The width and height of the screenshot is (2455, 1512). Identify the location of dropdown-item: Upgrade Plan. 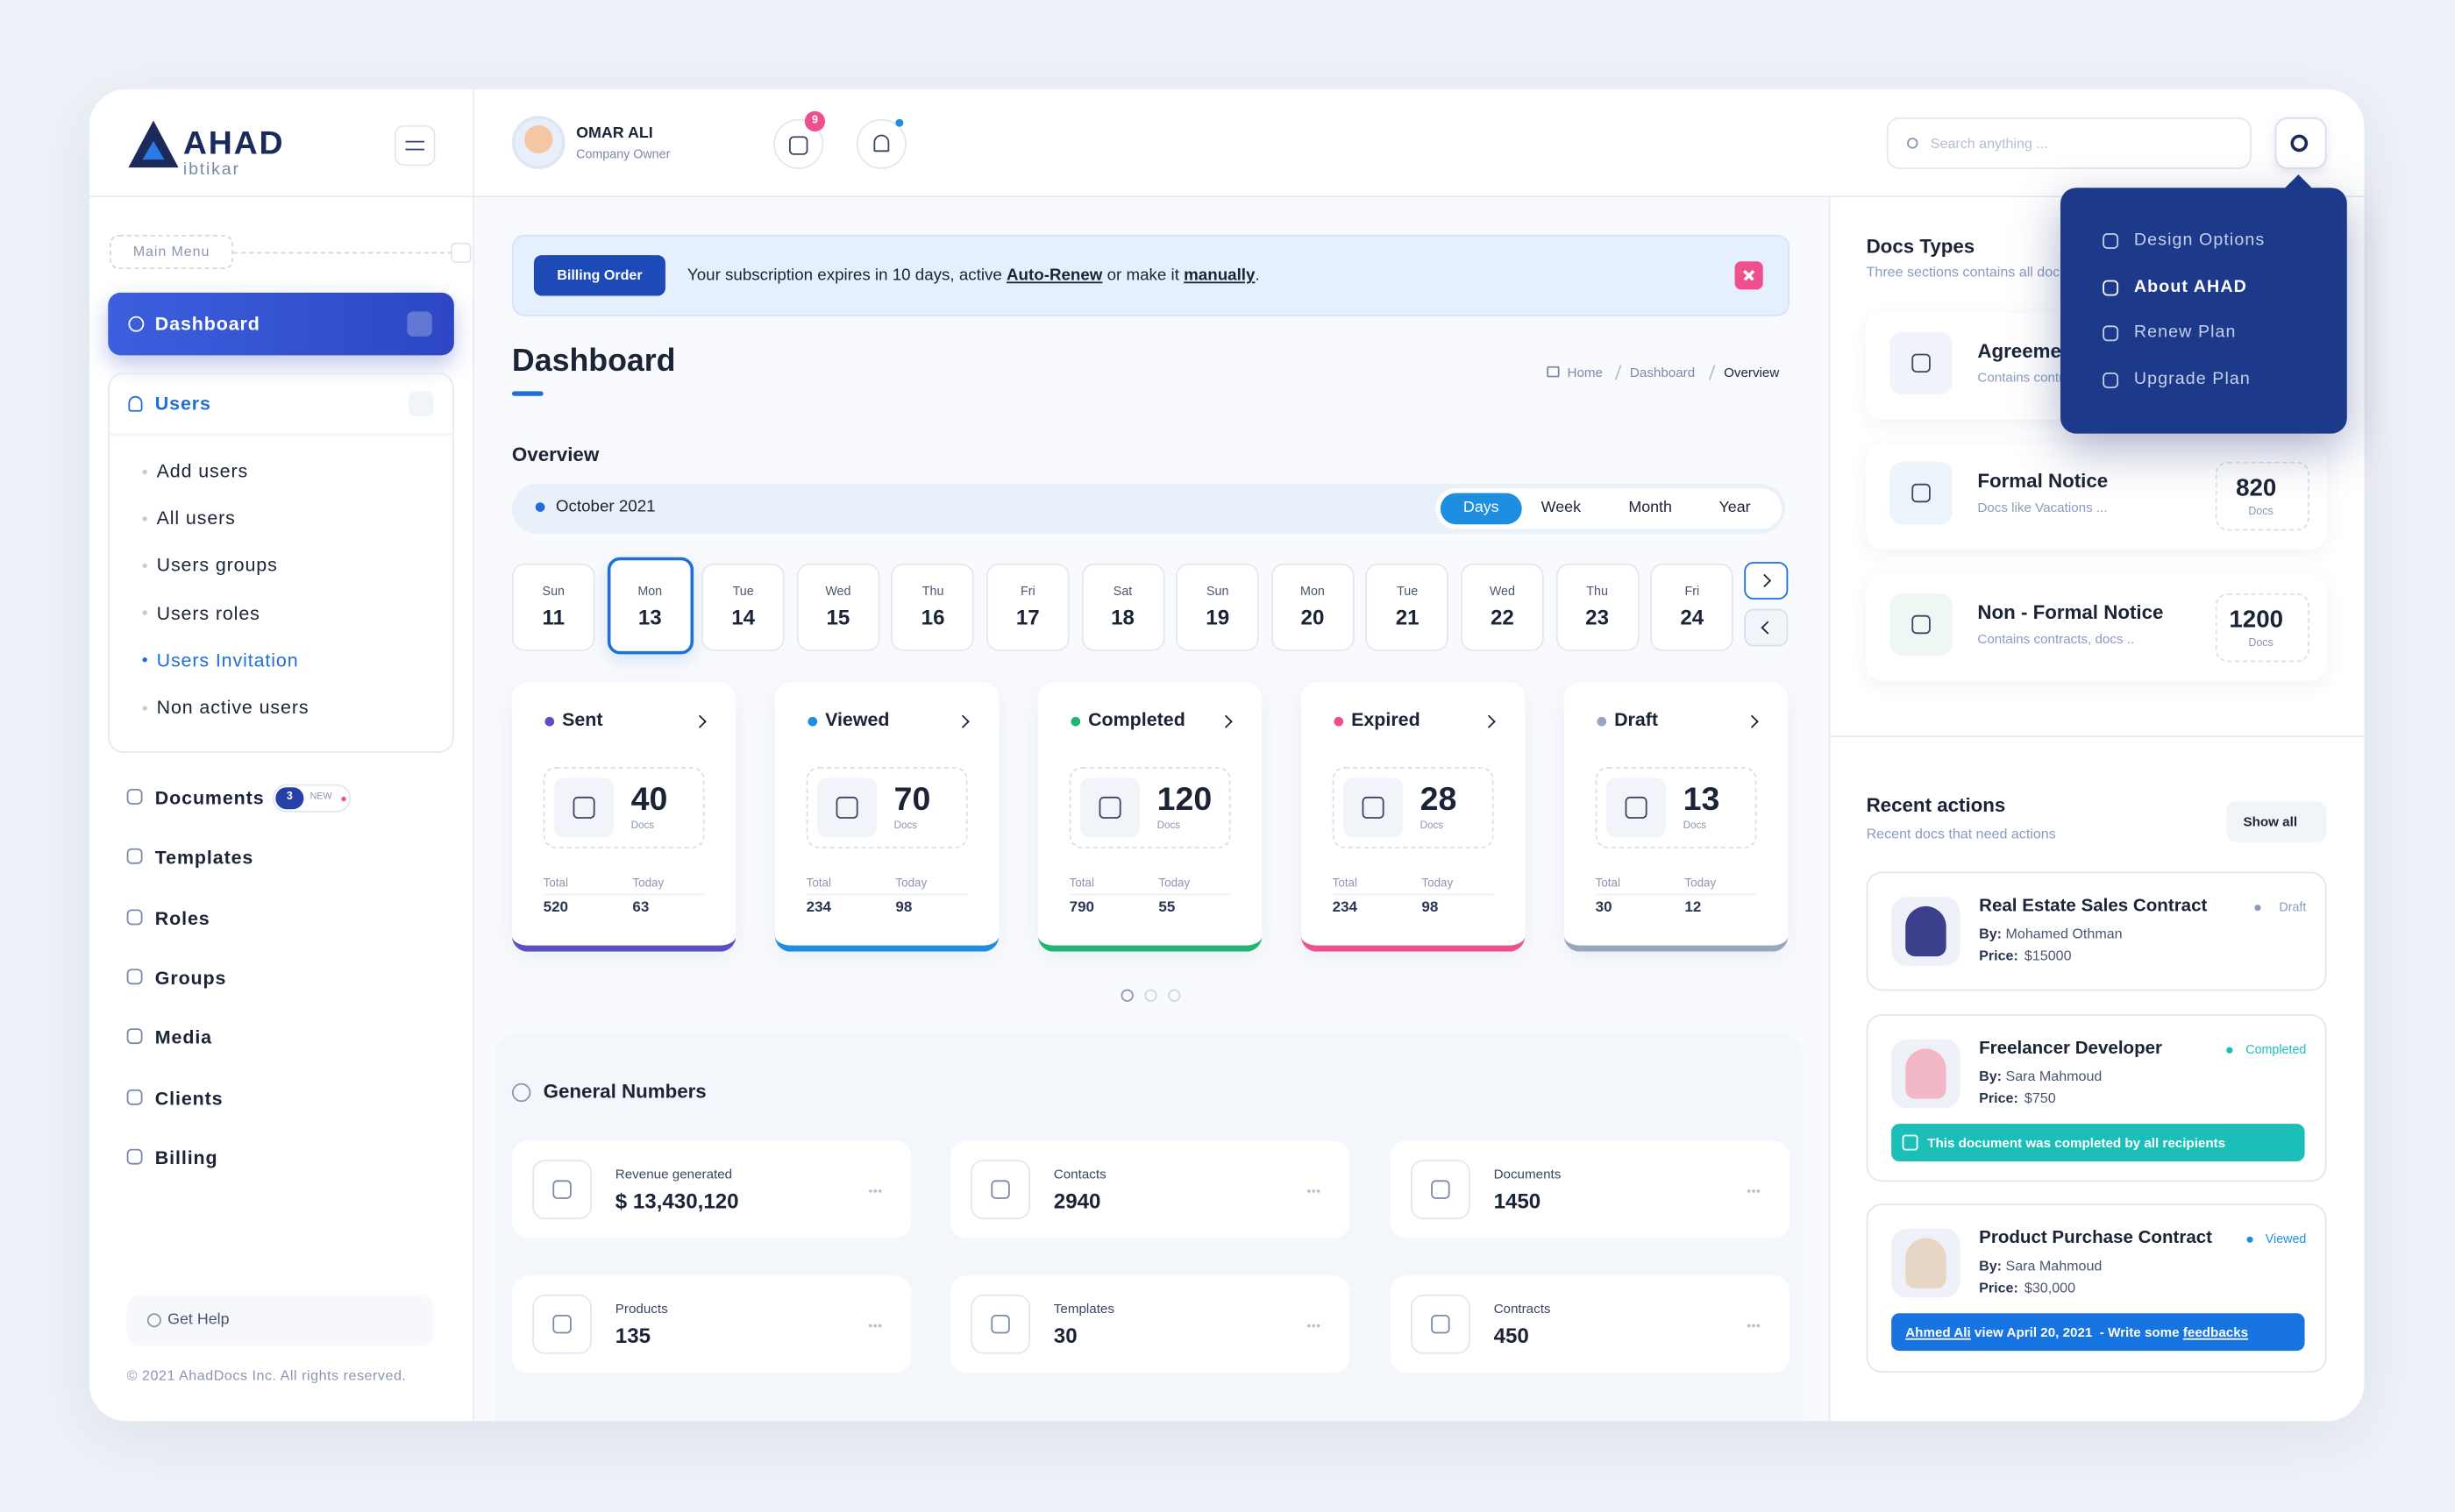
(2192, 378).